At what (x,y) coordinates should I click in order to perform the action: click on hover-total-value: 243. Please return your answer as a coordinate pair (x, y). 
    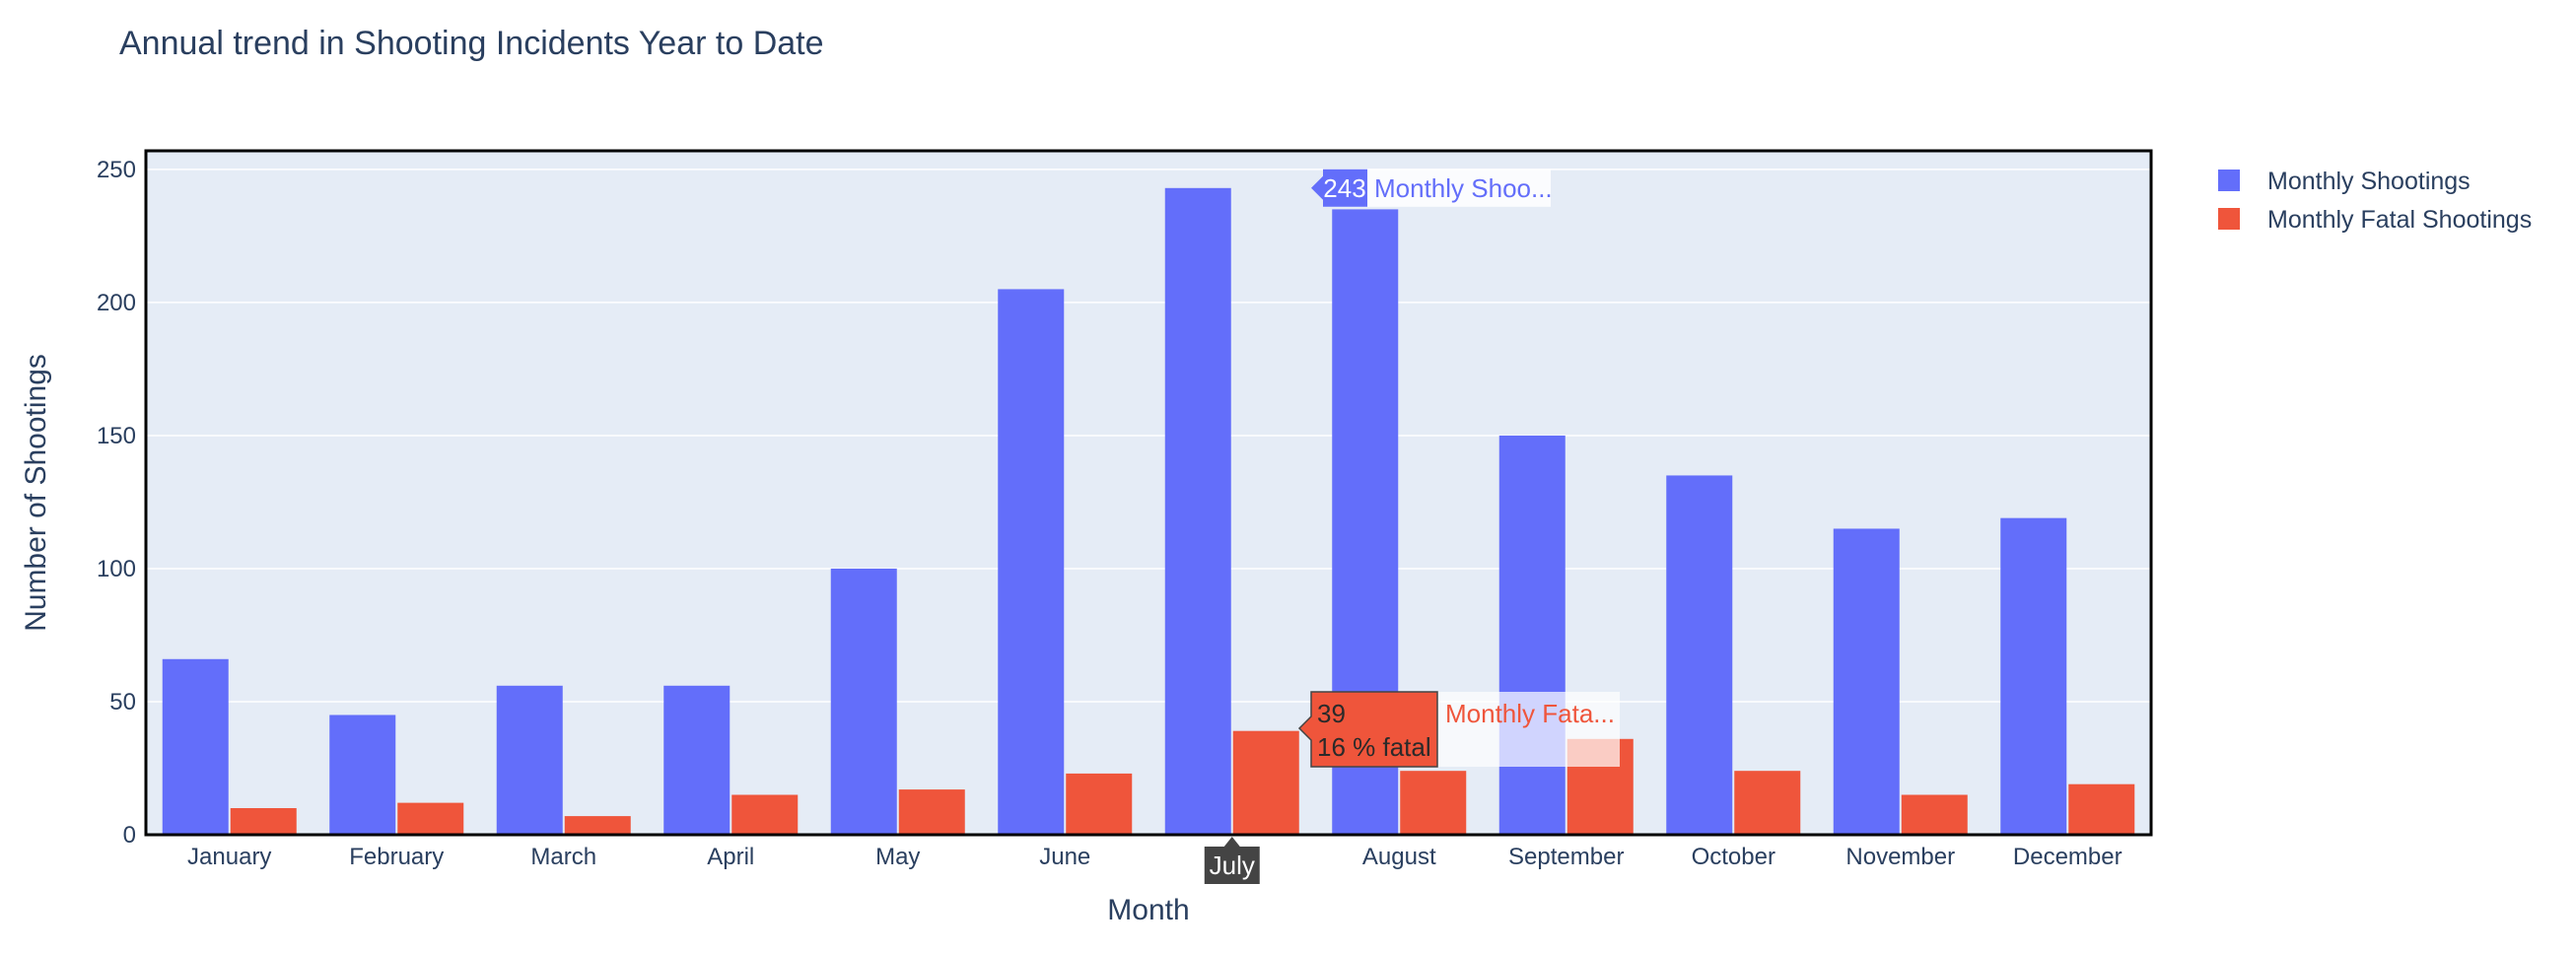
    Looking at the image, I should click on (1344, 188).